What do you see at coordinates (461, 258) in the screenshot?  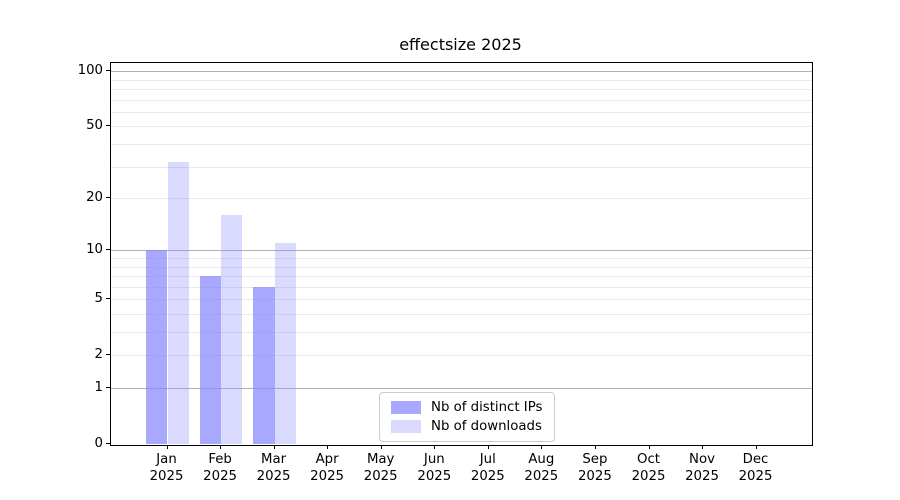 I see `gridline-minor-y9` at bounding box center [461, 258].